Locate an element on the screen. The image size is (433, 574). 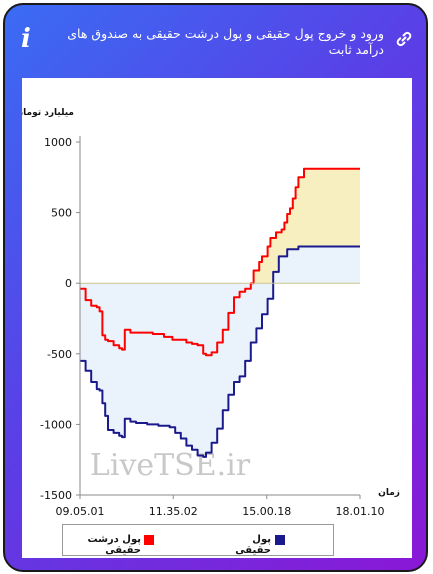
x-tick-label: 11.35.02 is located at coordinates (173, 511).